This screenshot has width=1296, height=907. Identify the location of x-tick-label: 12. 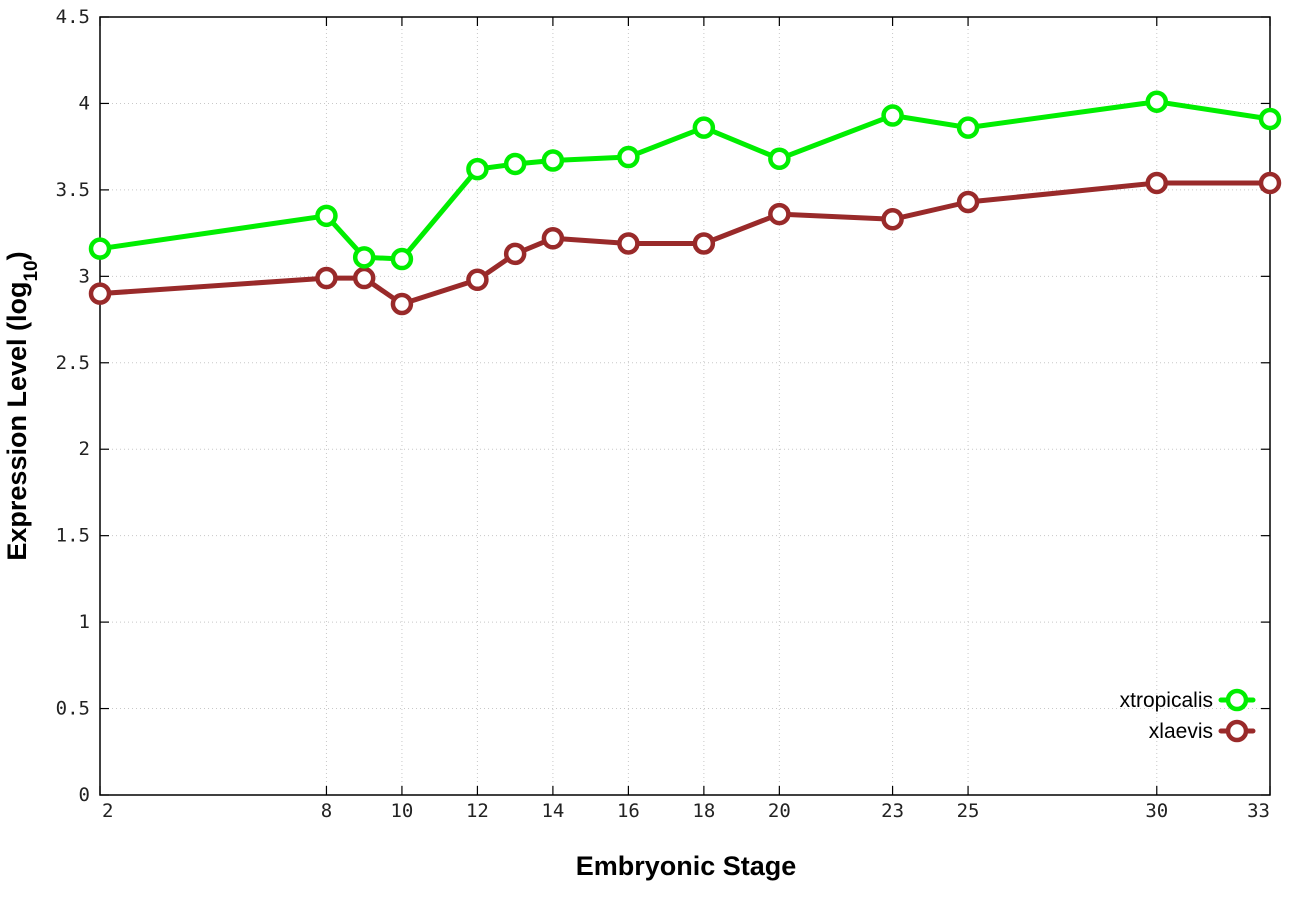
(477, 811).